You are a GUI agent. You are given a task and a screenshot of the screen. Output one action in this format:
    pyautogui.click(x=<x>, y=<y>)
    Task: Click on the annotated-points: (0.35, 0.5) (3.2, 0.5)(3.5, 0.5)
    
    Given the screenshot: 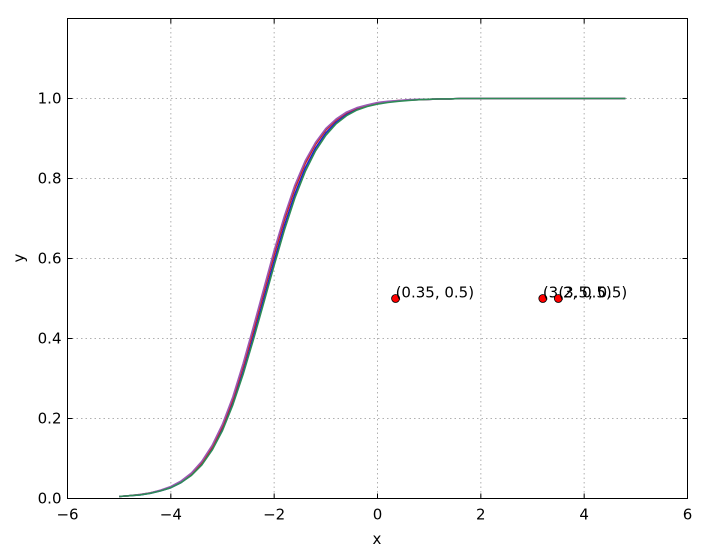 What is the action you would take?
    pyautogui.click(x=509, y=293)
    